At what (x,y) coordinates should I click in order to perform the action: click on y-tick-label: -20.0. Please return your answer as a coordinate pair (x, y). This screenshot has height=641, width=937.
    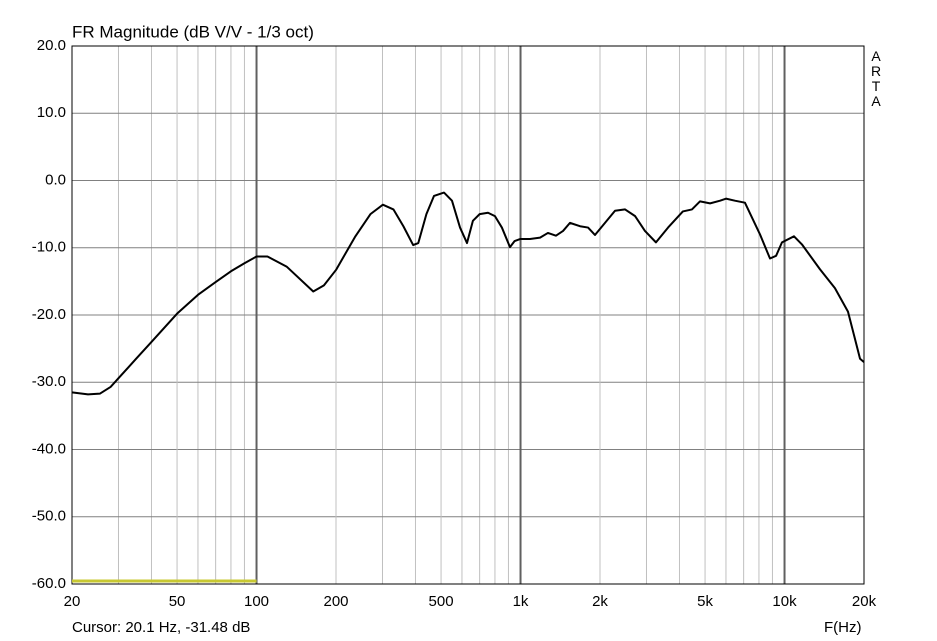
    Looking at the image, I should click on (49, 314).